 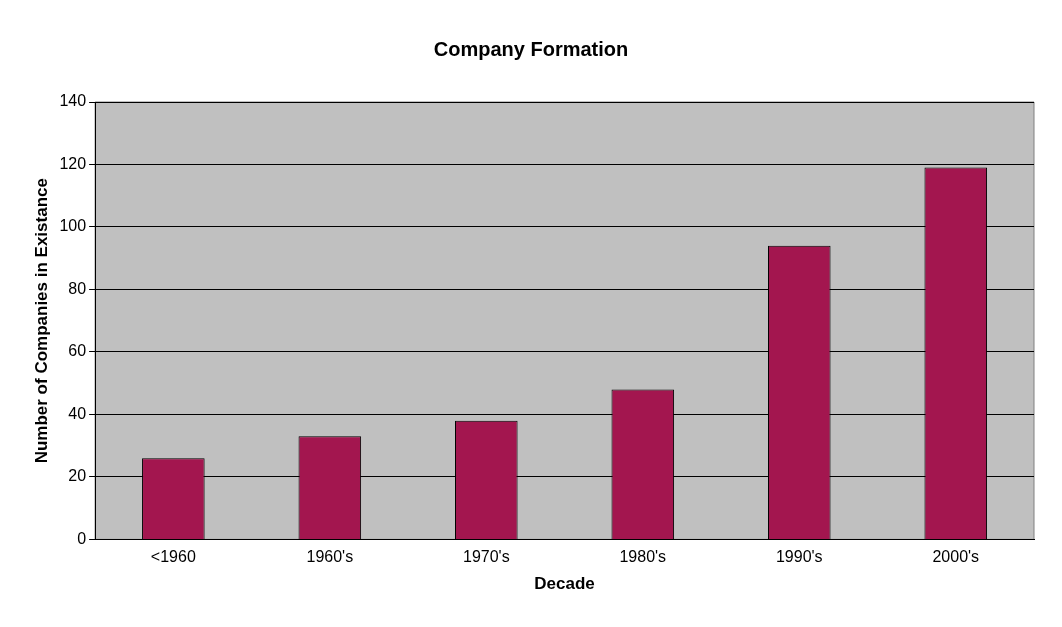 What do you see at coordinates (486, 557) in the screenshot?
I see `x-tick-label: 1970's` at bounding box center [486, 557].